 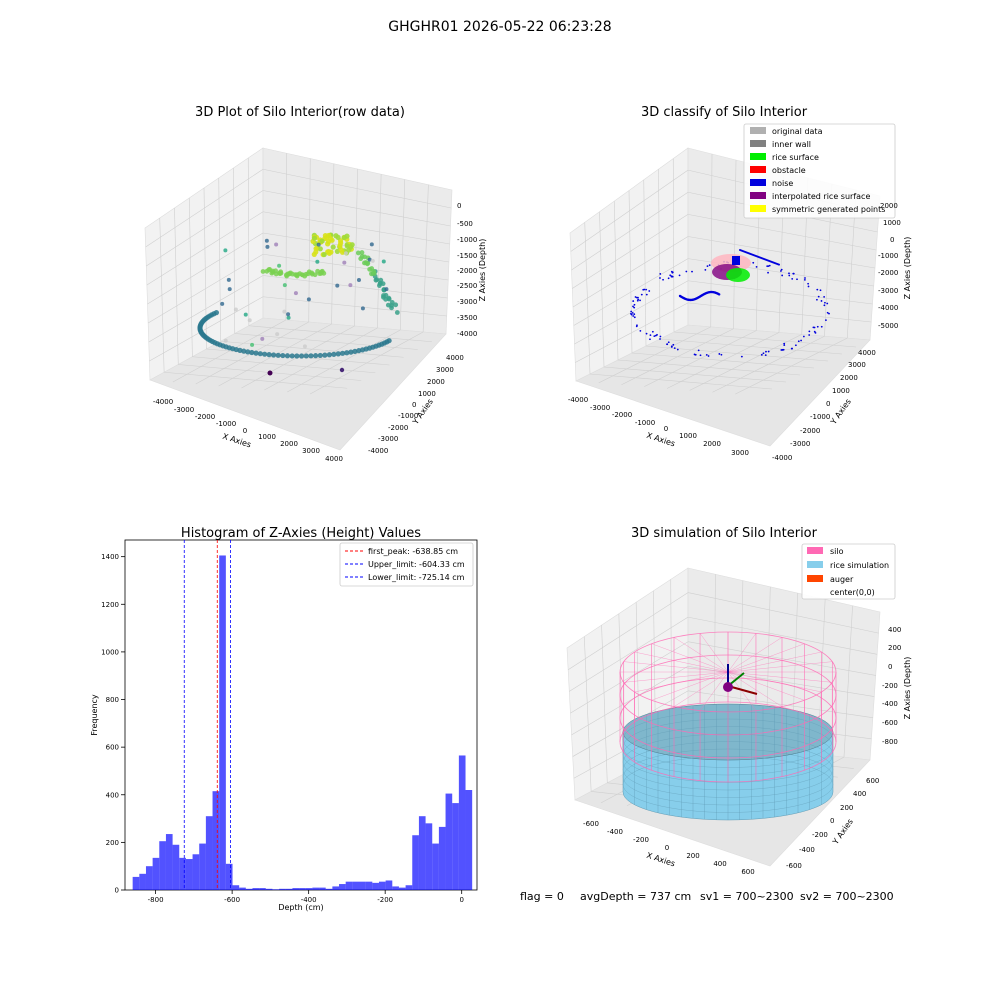 What do you see at coordinates (894, 630) in the screenshot?
I see `sim-z-tick: 400` at bounding box center [894, 630].